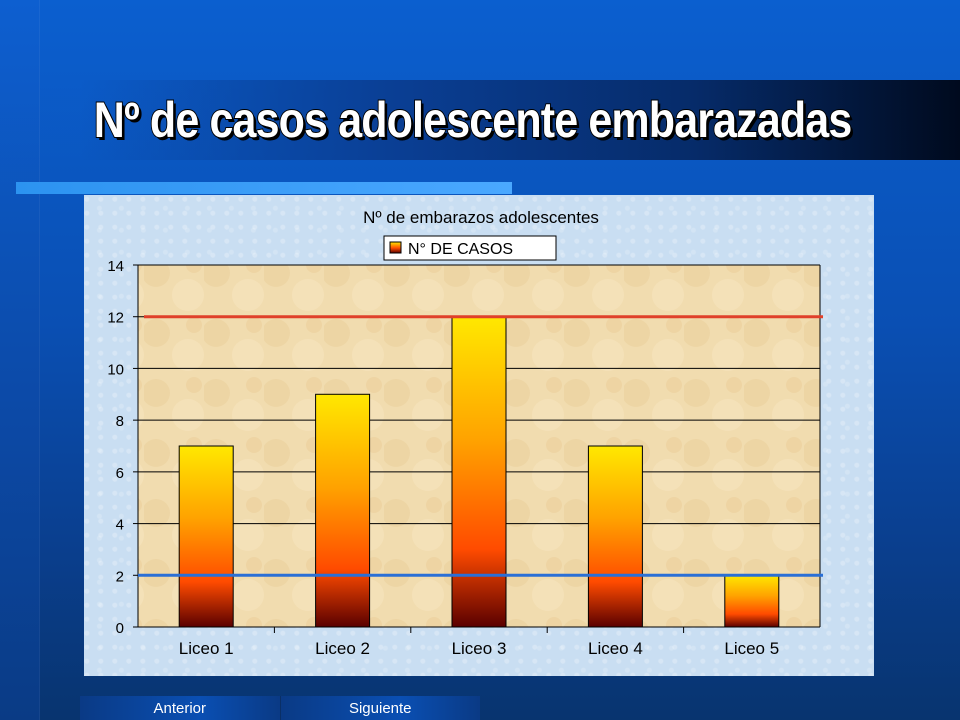 This screenshot has width=960, height=720. I want to click on legend-label: N° DE CASOS, so click(460, 249).